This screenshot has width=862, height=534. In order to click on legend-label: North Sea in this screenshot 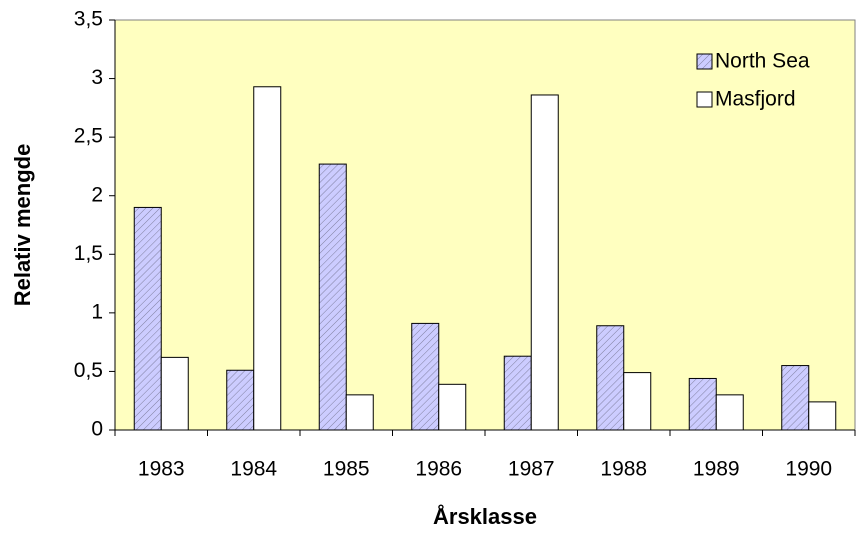, I will do `click(762, 61)`.